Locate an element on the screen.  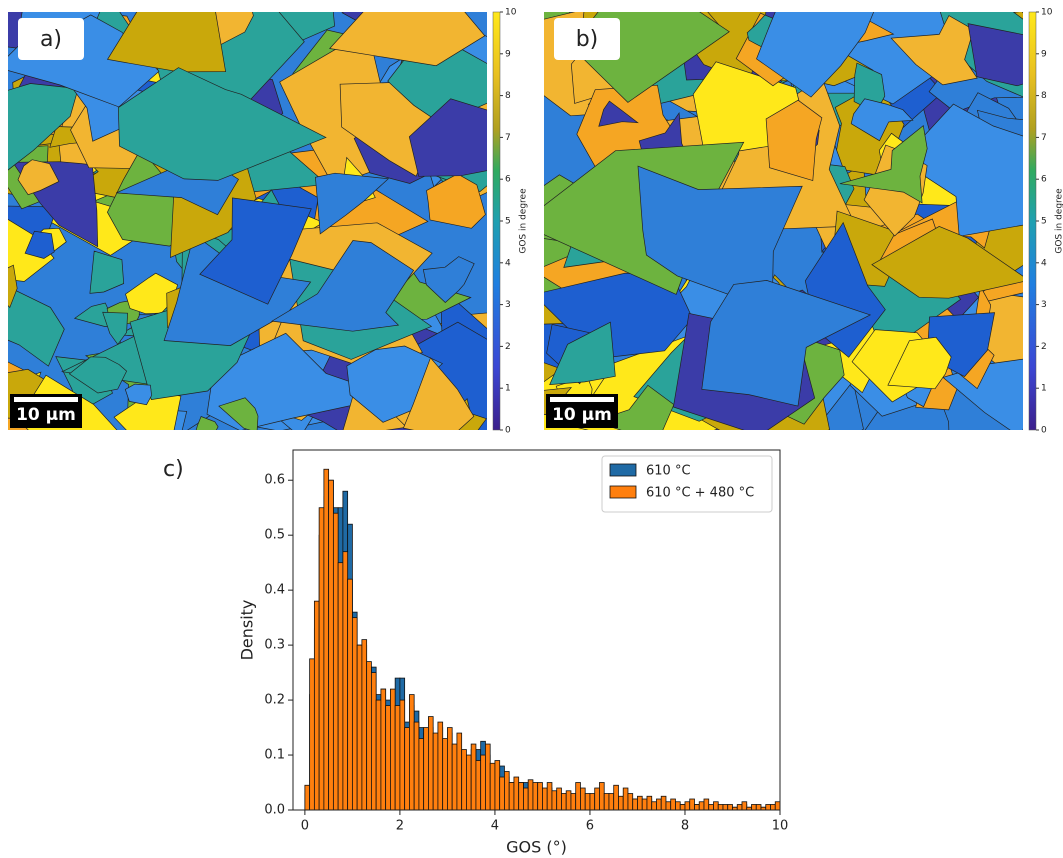
panel-label: a) is located at coordinates (51, 39).